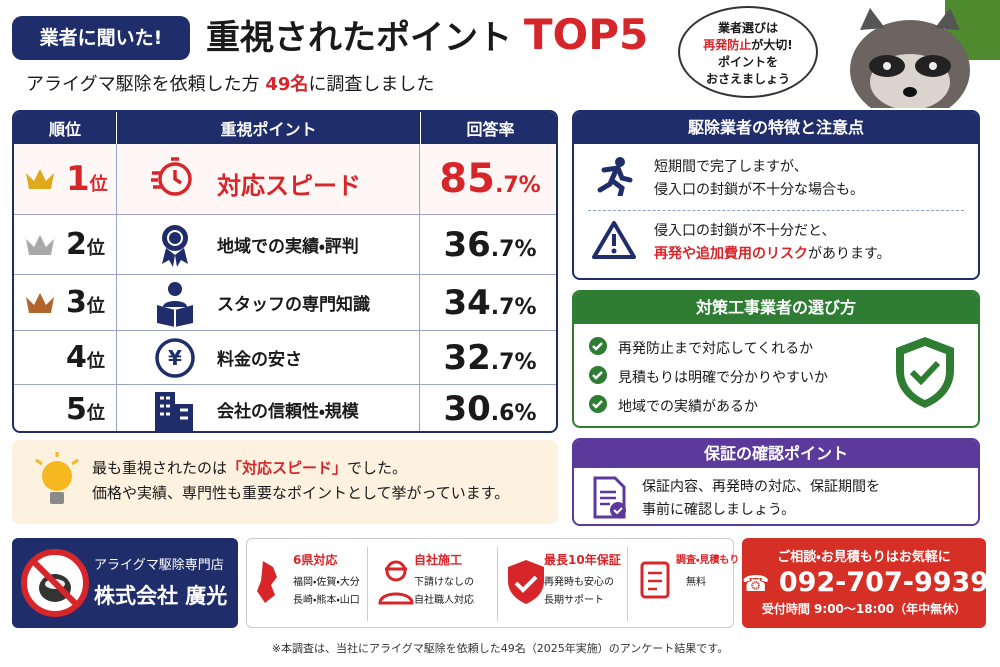 The image size is (1000, 667). What do you see at coordinates (65, 357) in the screenshot?
I see `rank-cell: 4位` at bounding box center [65, 357].